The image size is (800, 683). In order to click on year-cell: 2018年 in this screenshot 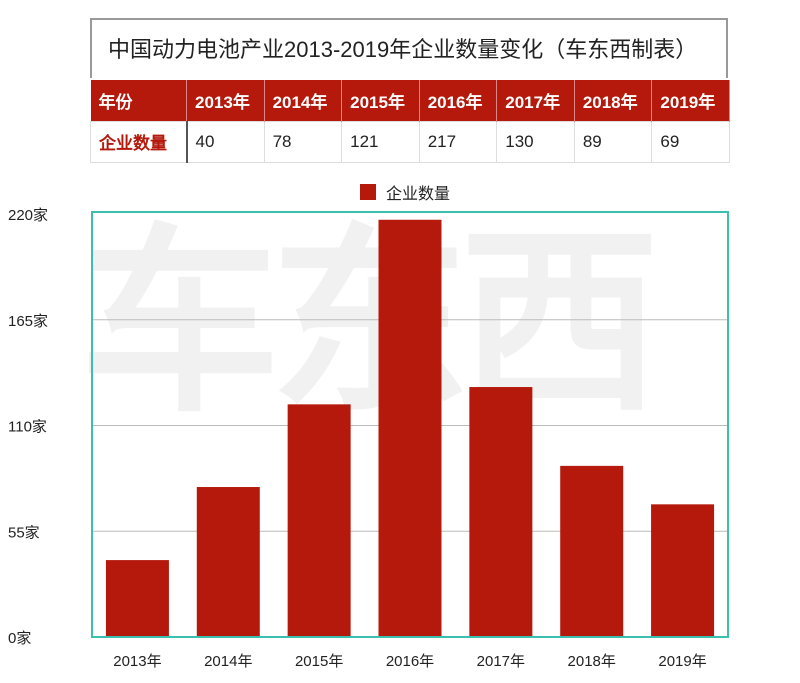, I will do `click(613, 100)`.